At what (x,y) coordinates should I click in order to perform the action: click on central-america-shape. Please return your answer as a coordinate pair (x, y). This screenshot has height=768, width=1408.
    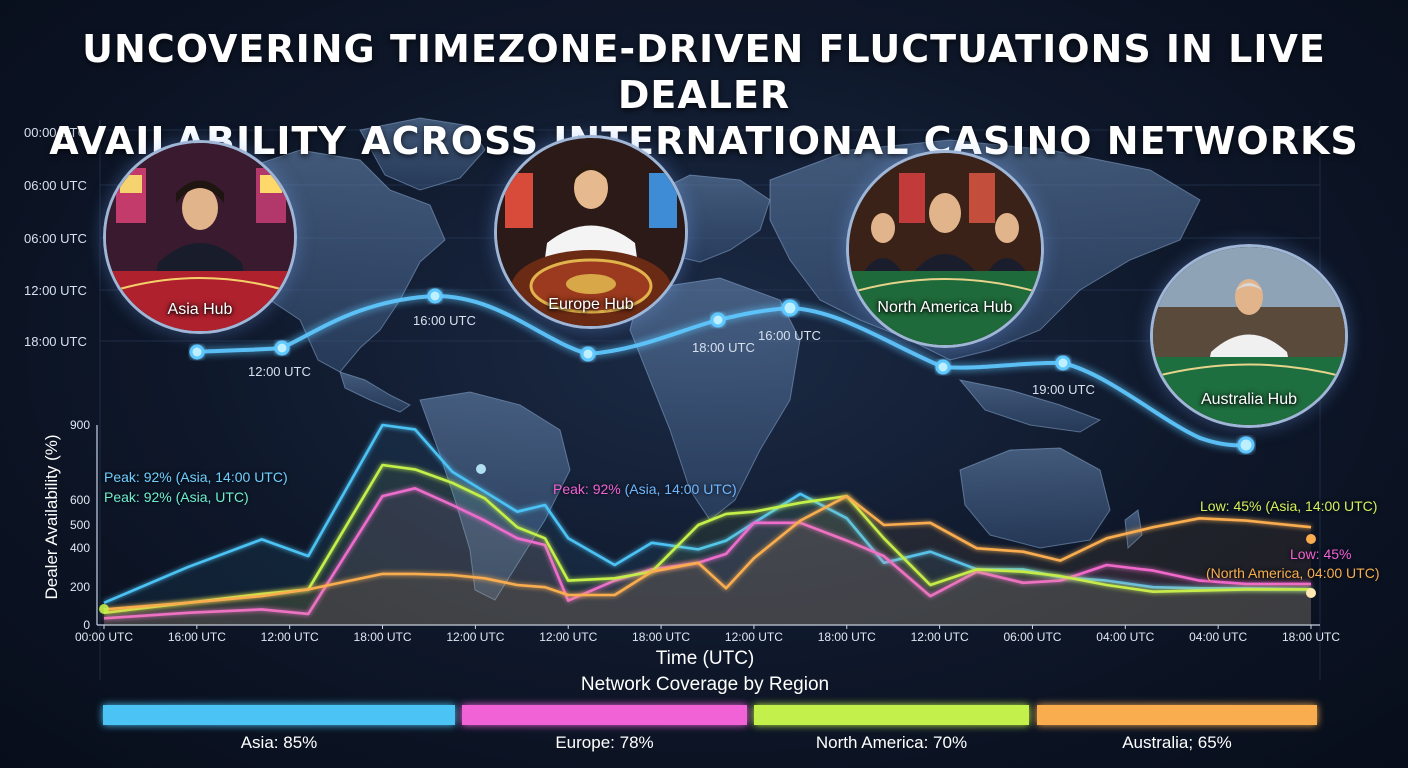
    Looking at the image, I should click on (375, 392).